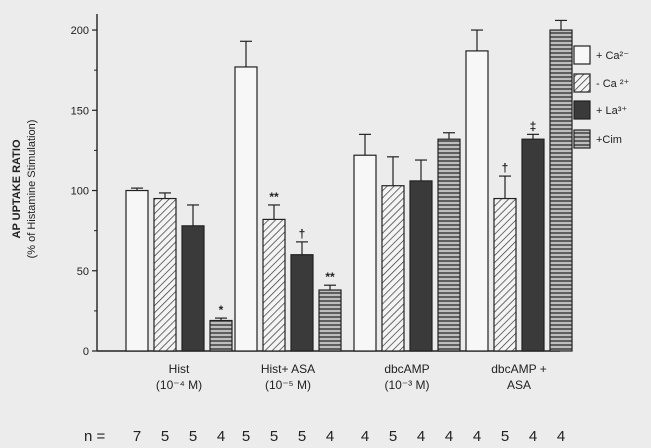  What do you see at coordinates (533, 126) in the screenshot?
I see `significance-mark: ‡` at bounding box center [533, 126].